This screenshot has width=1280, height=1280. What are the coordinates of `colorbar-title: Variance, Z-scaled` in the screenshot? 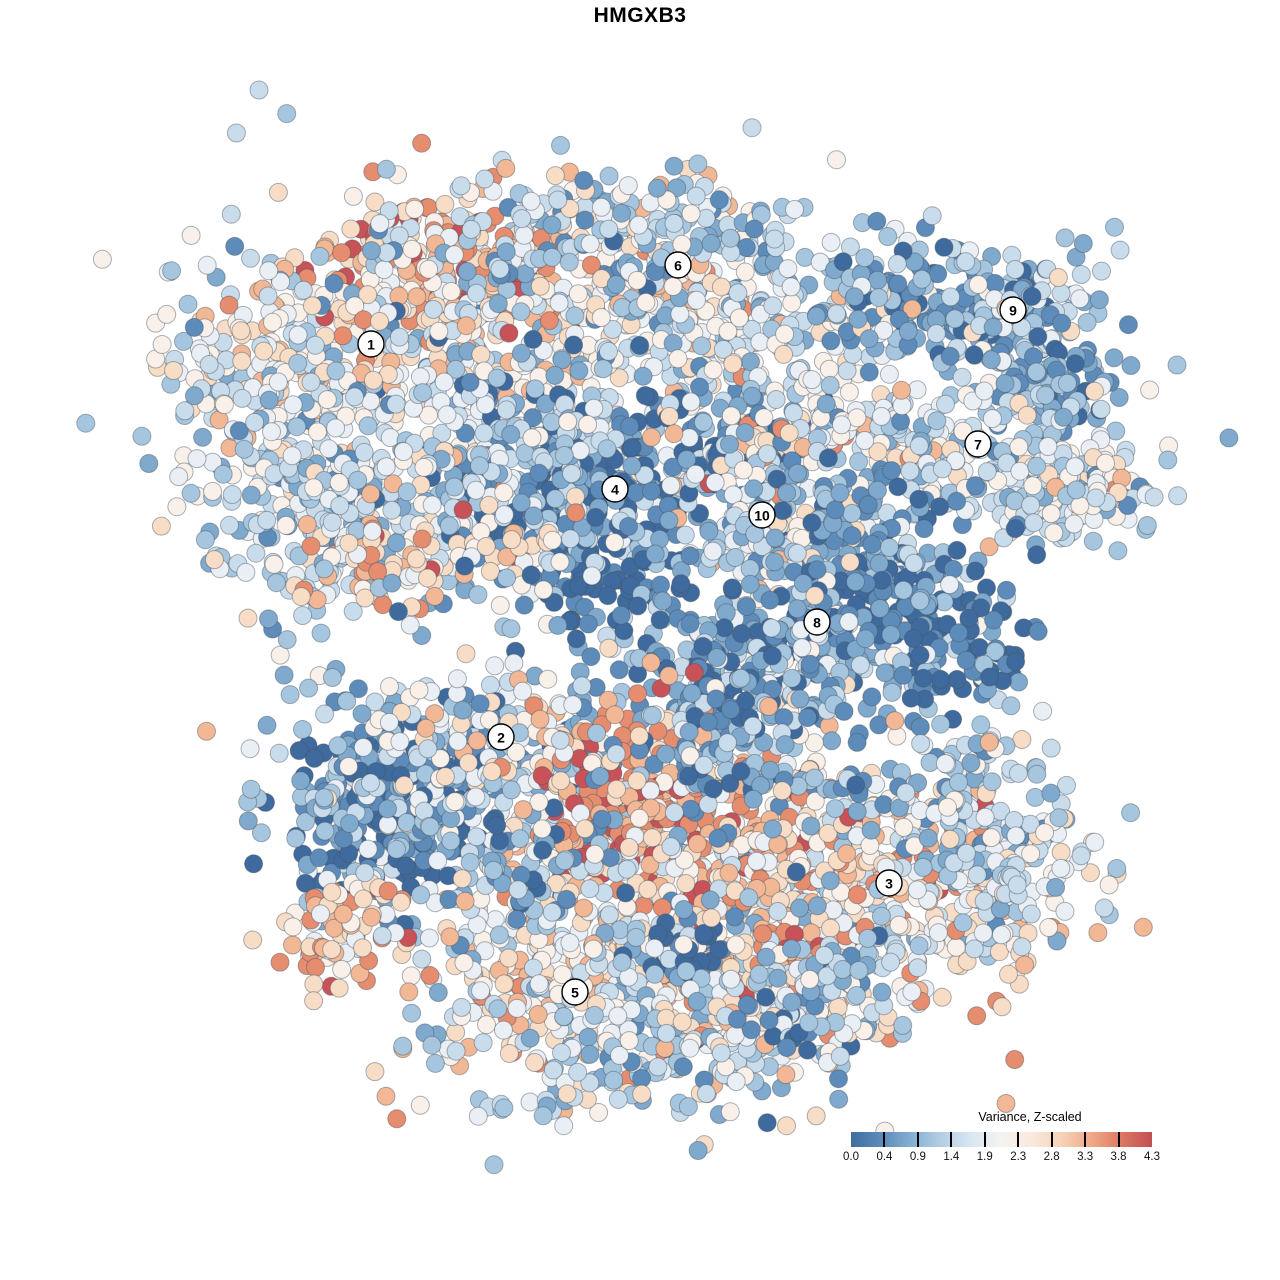 It's located at (1030, 1117).